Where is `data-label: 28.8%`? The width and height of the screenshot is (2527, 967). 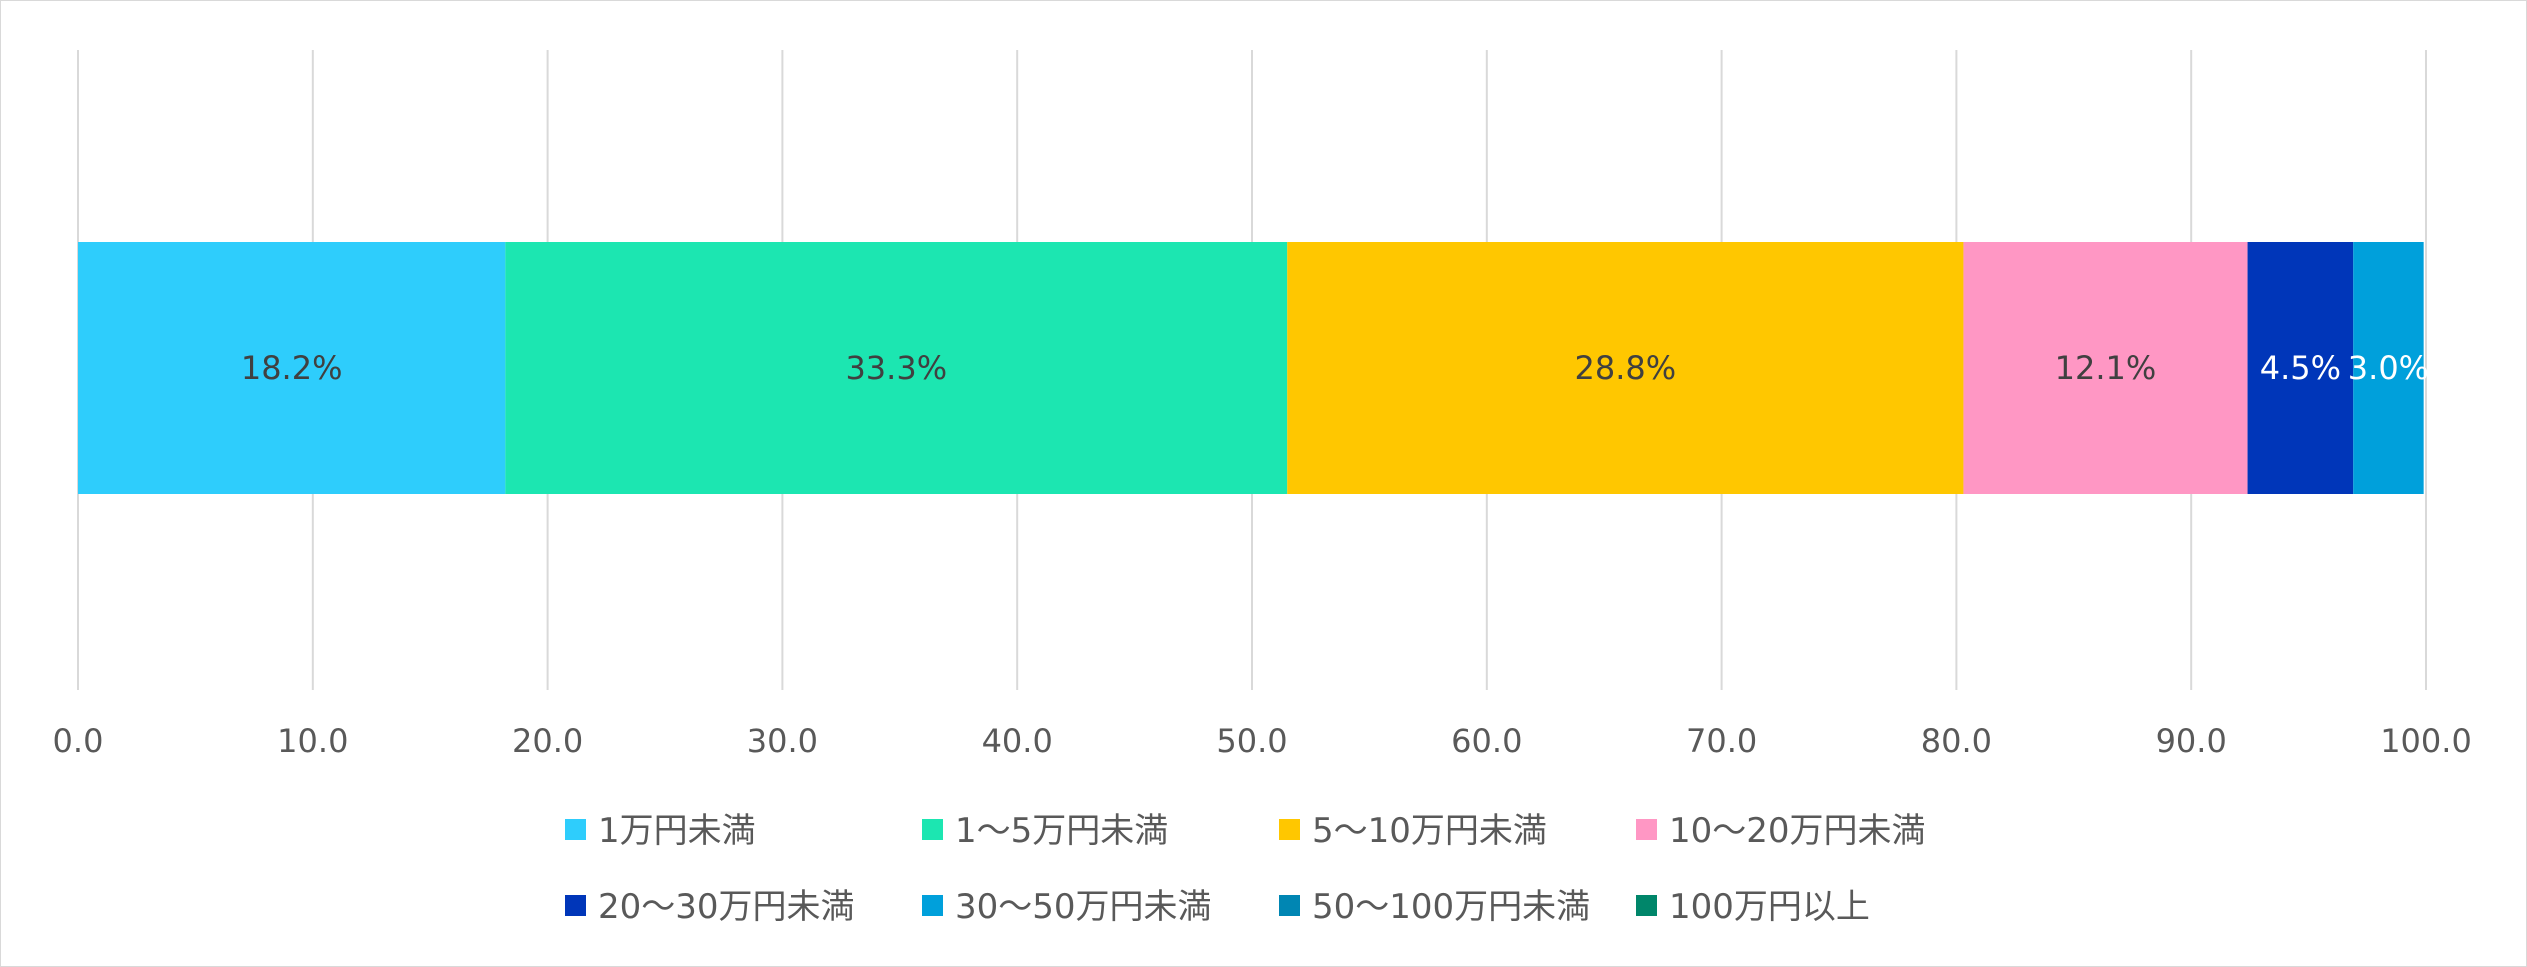
data-label: 28.8% is located at coordinates (1626, 368).